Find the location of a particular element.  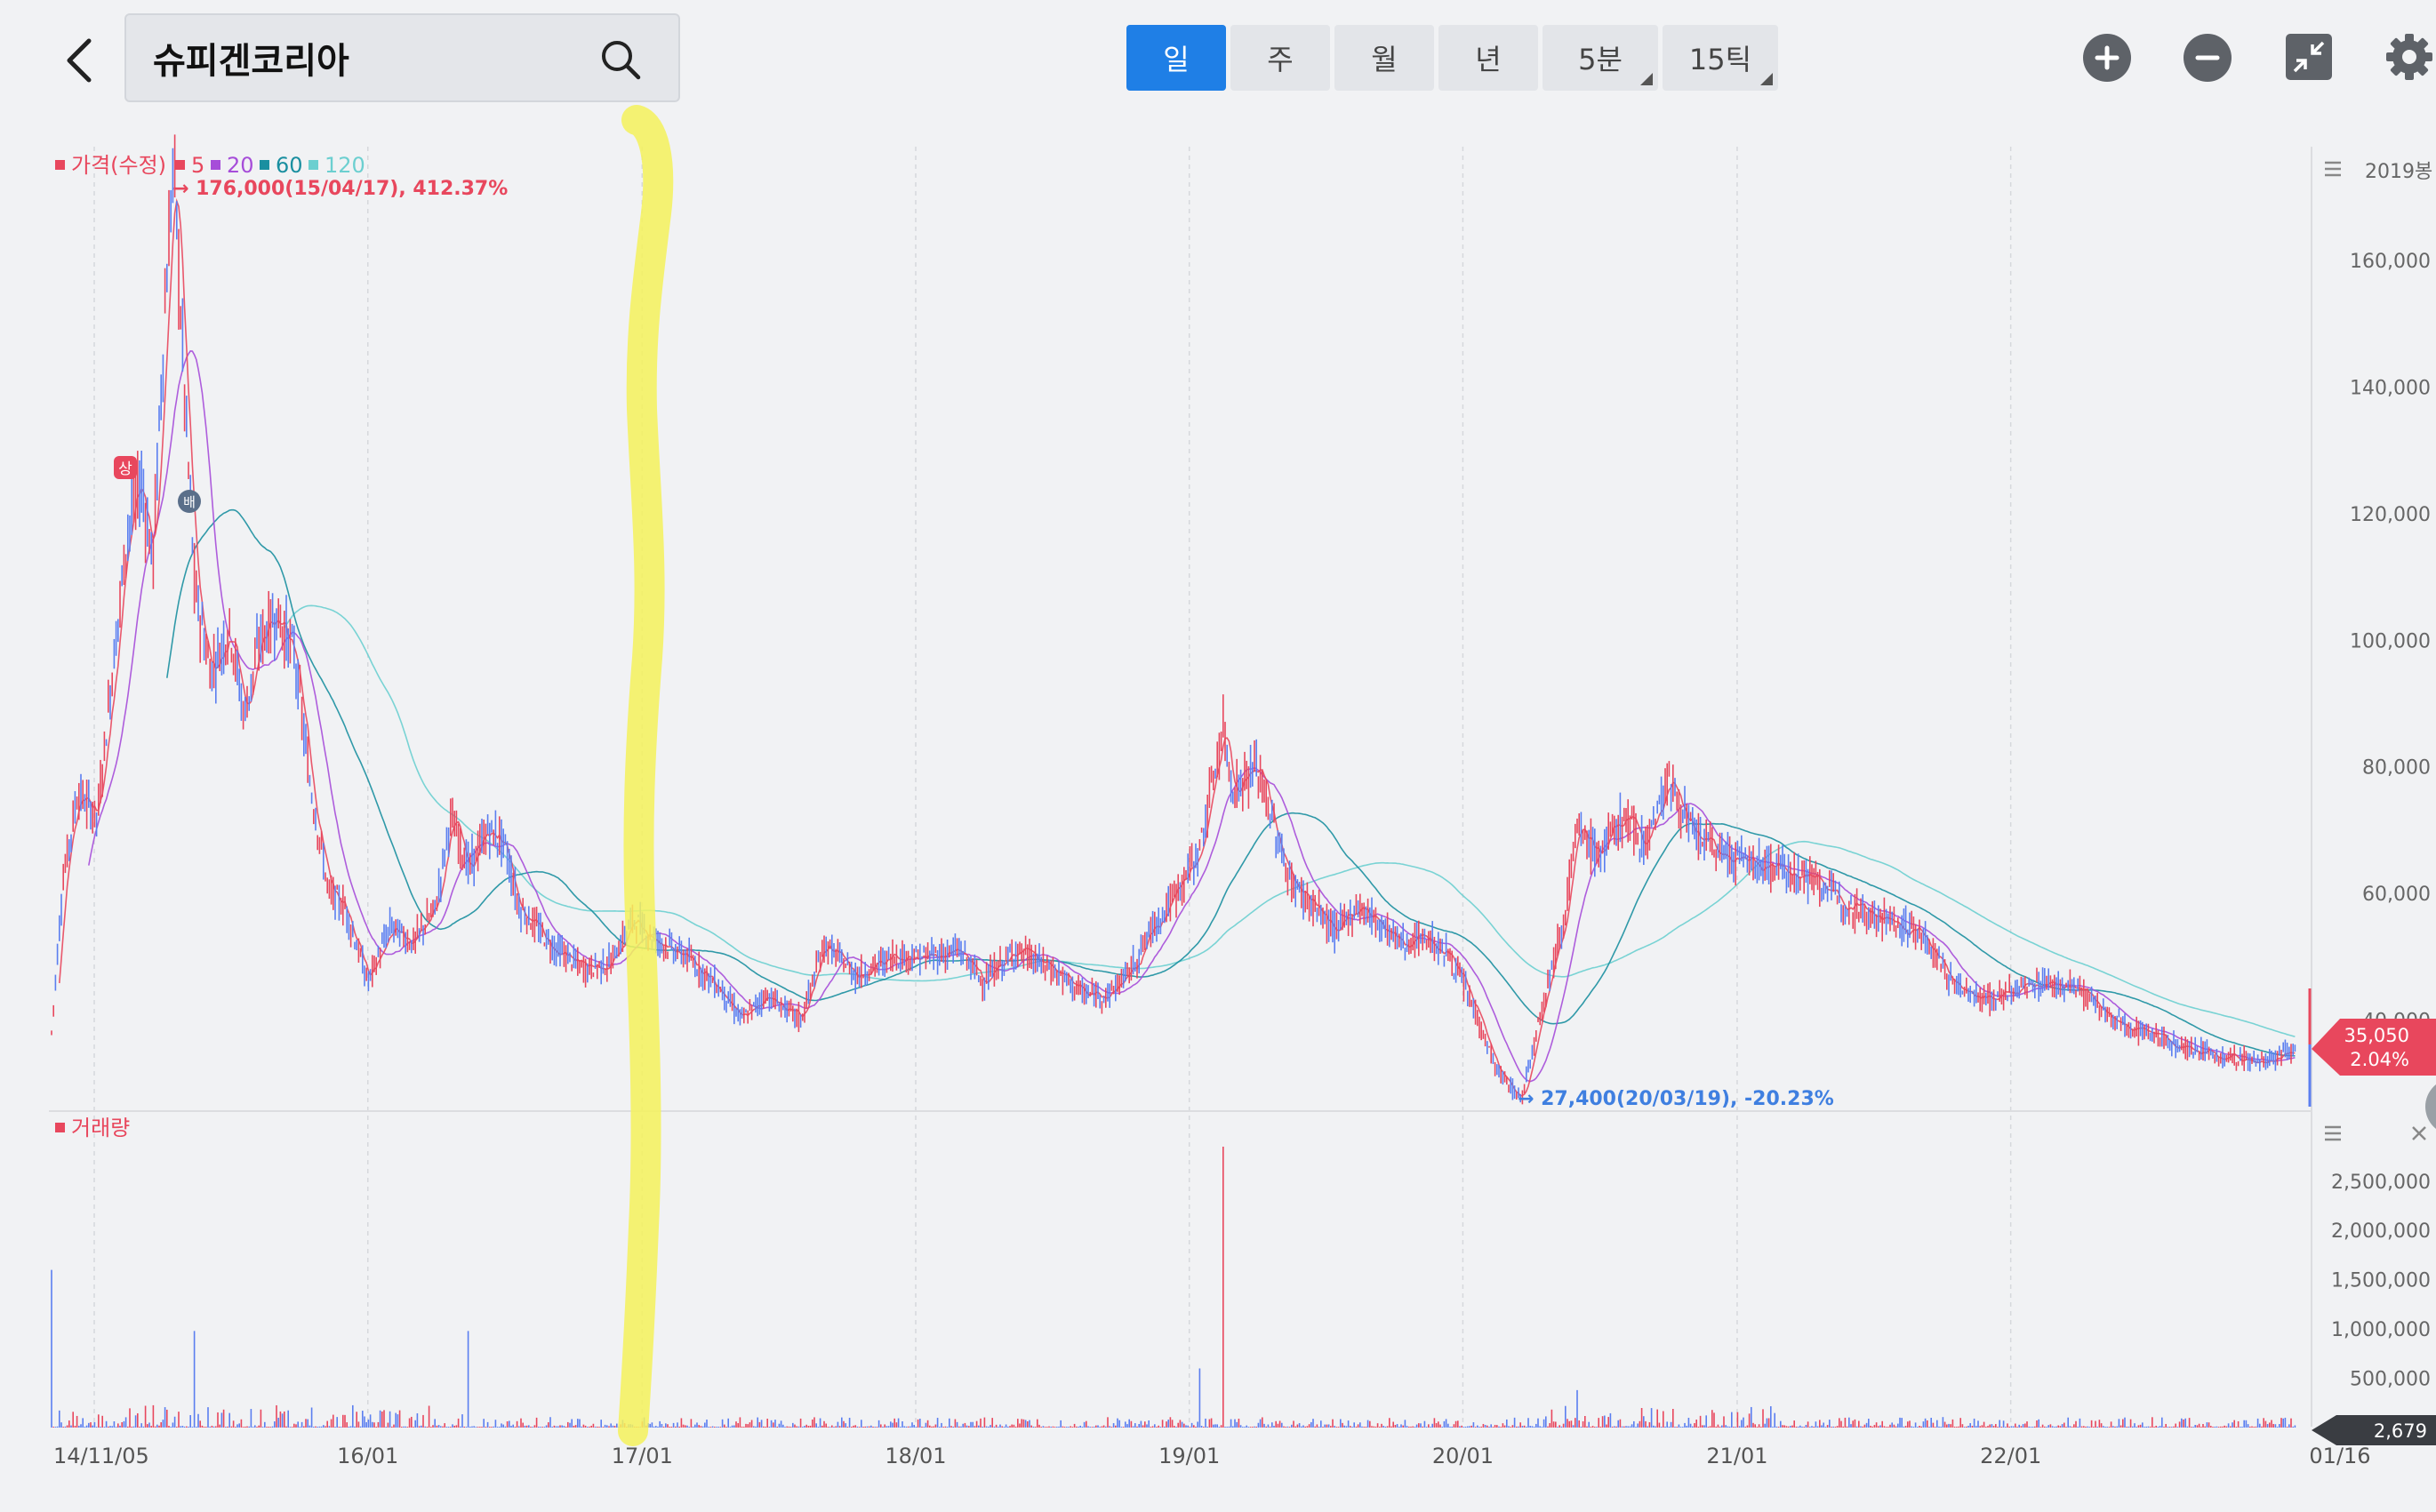

x-tick-label: 21/01 is located at coordinates (1736, 1456).